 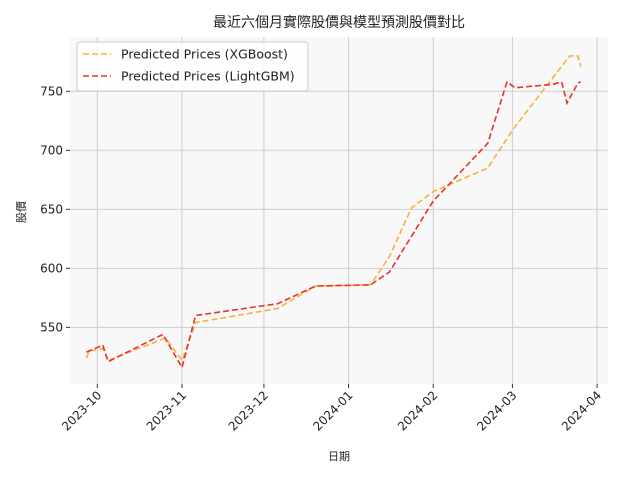 I want to click on y-tick-label: 650, so click(x=51, y=209).